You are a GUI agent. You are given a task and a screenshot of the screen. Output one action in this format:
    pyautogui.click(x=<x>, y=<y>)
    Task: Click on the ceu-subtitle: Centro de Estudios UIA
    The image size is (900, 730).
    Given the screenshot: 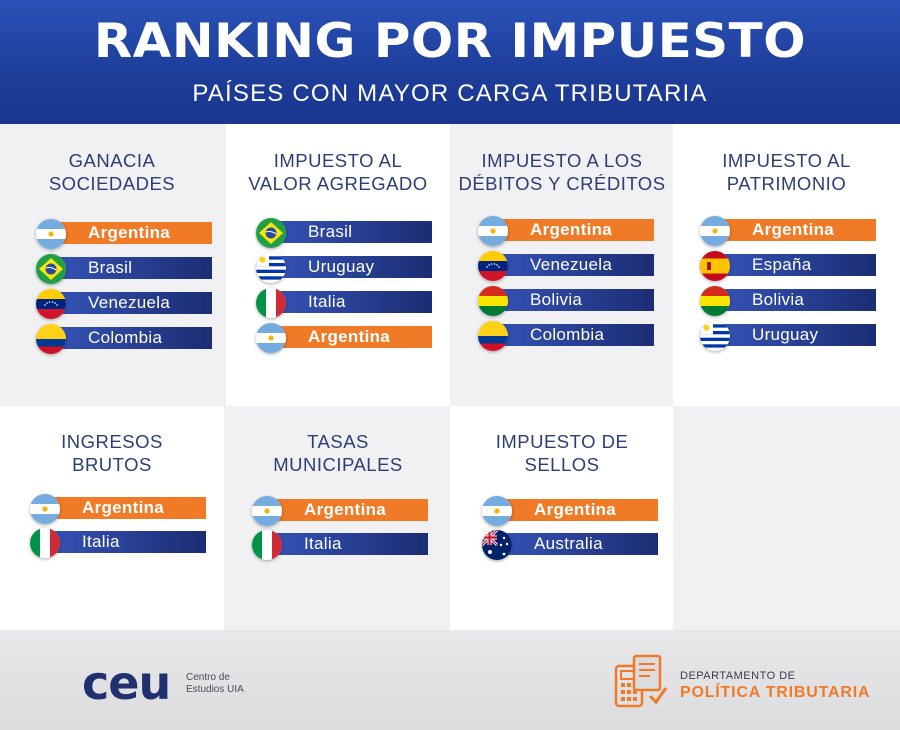 What is the action you would take?
    pyautogui.click(x=215, y=683)
    